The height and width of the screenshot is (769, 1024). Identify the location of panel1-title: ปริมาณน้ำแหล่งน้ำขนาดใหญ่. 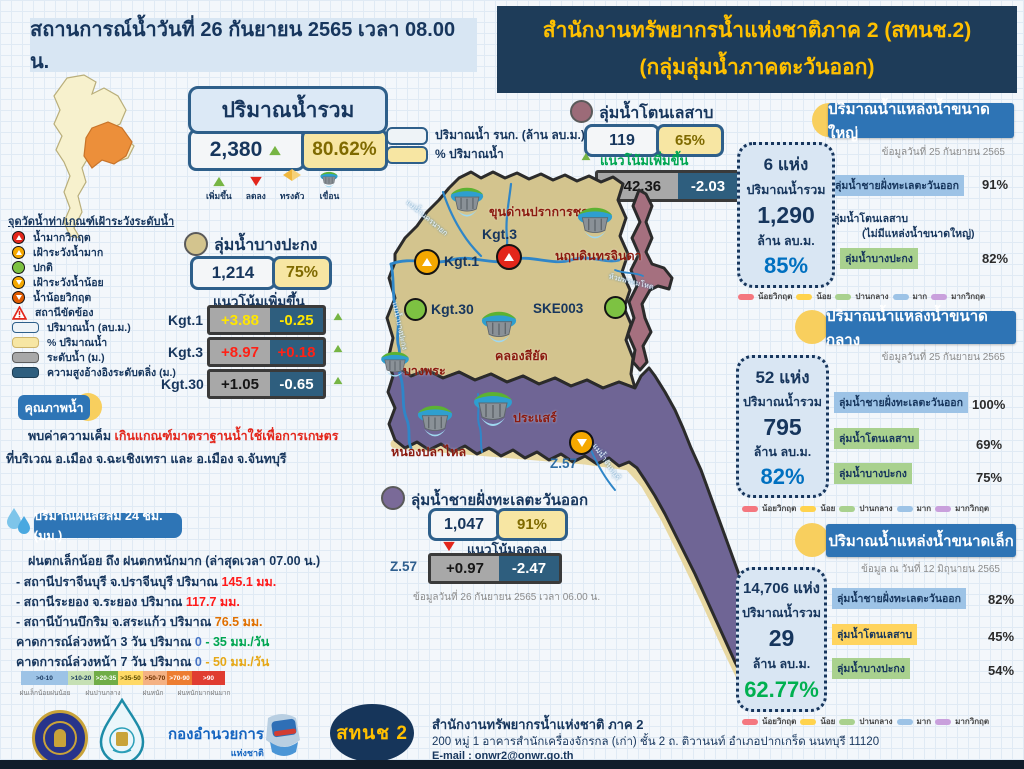
(921, 121).